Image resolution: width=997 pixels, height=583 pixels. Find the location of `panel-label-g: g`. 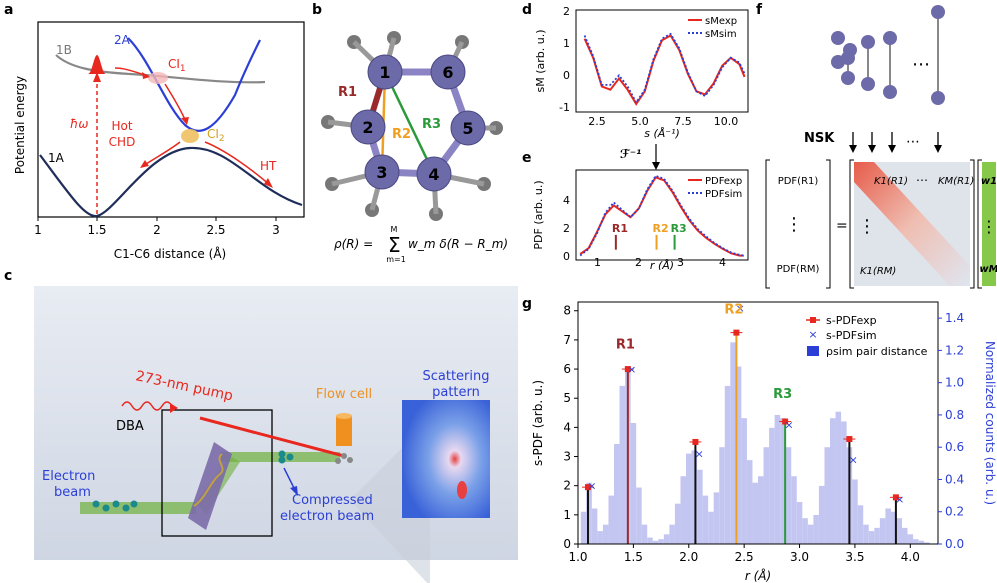

panel-label-g: g is located at coordinates (527, 304).